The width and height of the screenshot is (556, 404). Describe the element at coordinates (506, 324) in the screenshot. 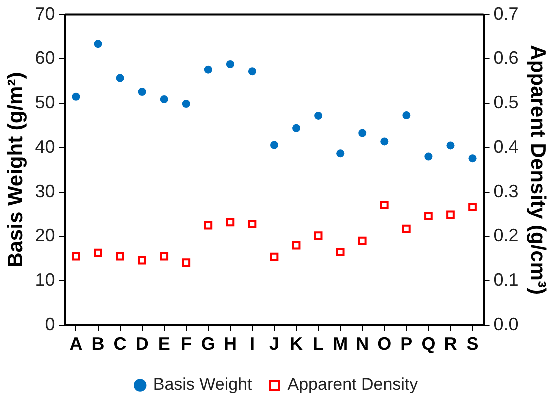

I see `y2-tick-label: 0.0` at that location.